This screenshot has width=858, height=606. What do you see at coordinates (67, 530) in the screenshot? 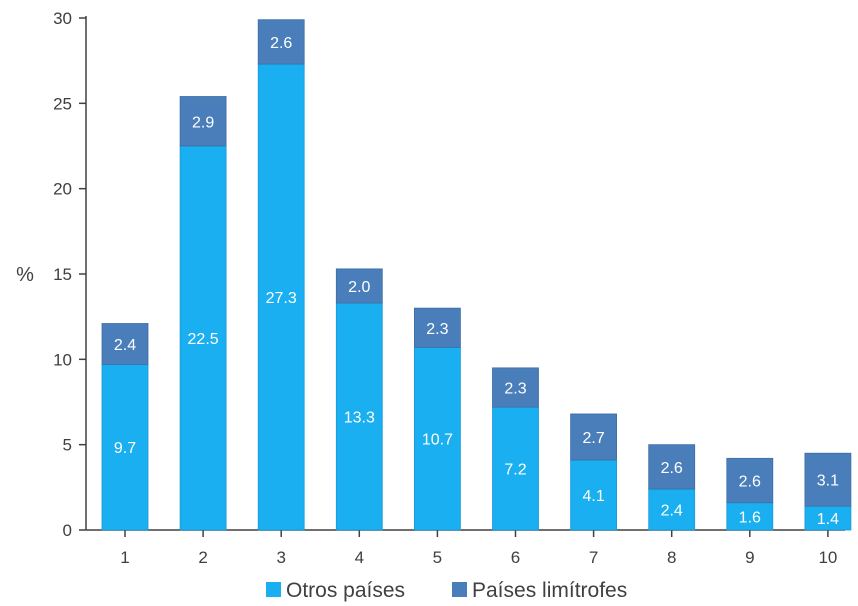
I see `y-tick-label: 0` at bounding box center [67, 530].